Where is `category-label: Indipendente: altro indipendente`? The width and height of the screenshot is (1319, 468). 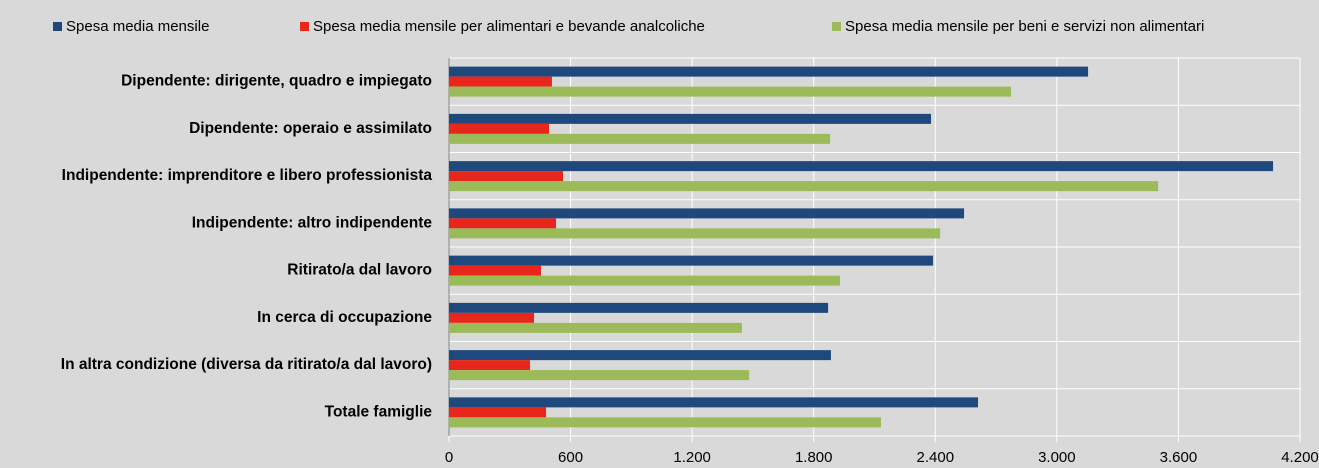 category-label: Indipendente: altro indipendente is located at coordinates (312, 222).